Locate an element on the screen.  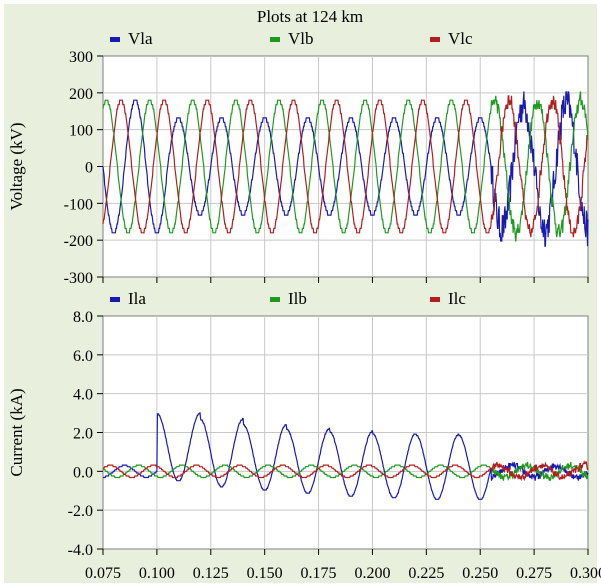
legend-label: Vlb is located at coordinates (301, 38).